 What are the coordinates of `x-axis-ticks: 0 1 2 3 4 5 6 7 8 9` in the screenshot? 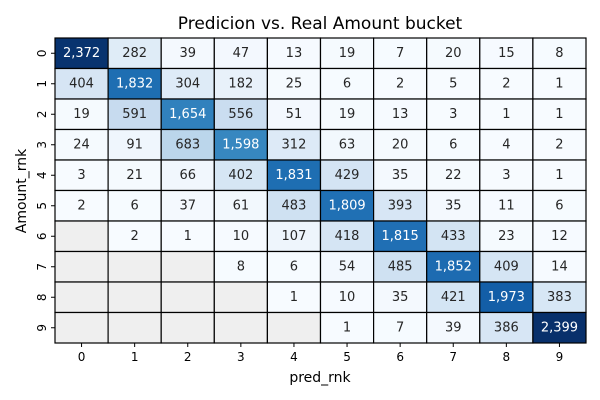 It's located at (321, 353).